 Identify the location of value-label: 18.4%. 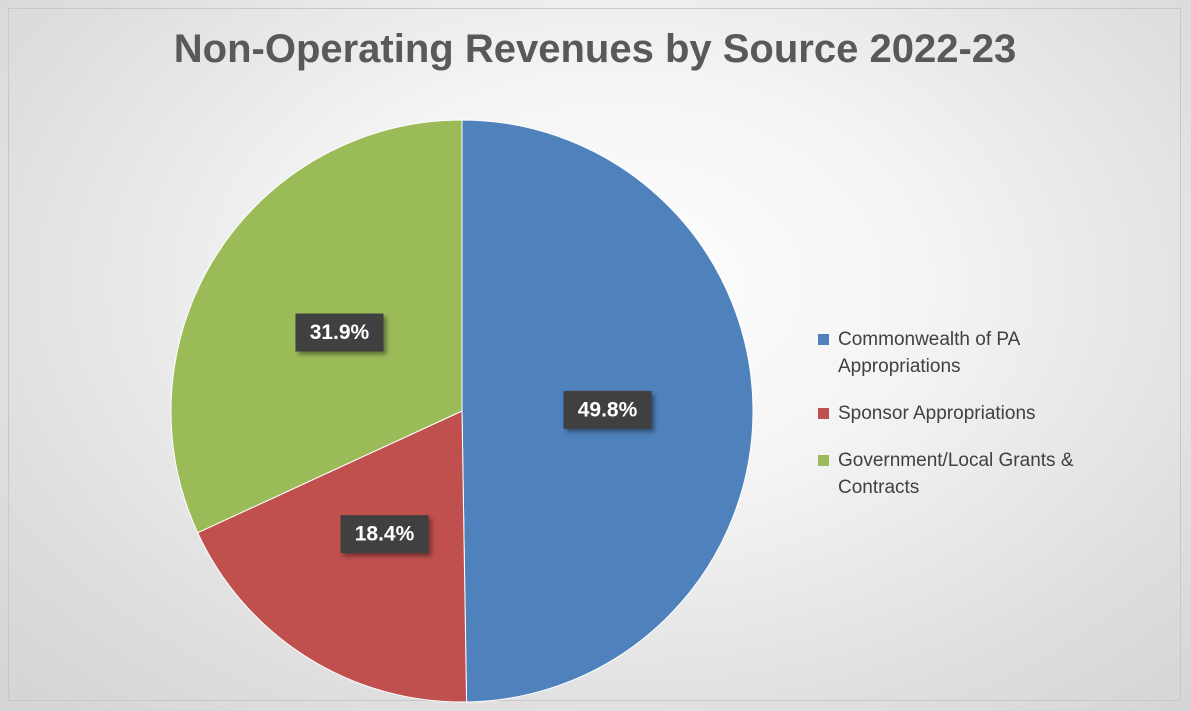
(385, 534).